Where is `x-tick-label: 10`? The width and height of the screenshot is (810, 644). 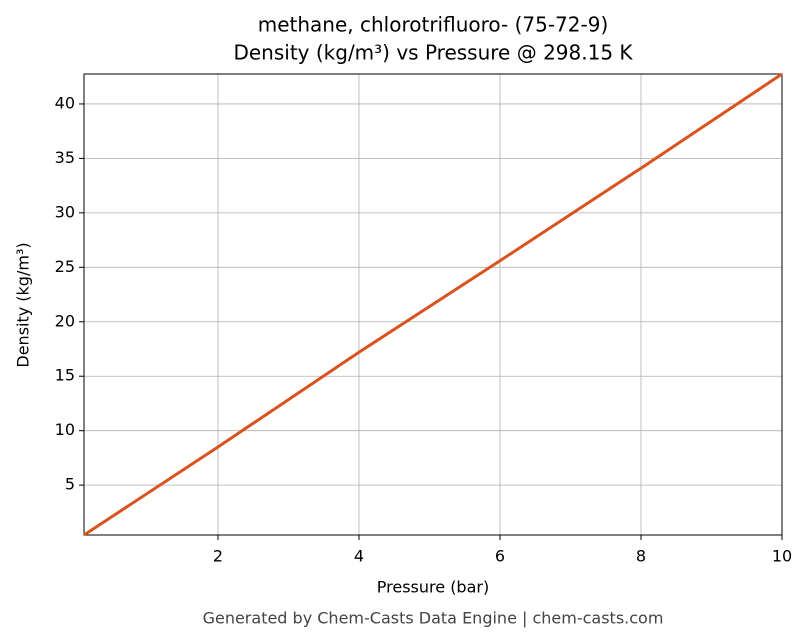 x-tick-label: 10 is located at coordinates (782, 556).